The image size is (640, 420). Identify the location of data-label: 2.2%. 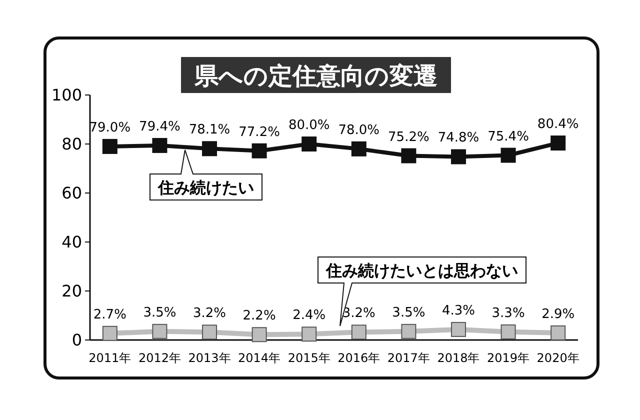
(259, 316).